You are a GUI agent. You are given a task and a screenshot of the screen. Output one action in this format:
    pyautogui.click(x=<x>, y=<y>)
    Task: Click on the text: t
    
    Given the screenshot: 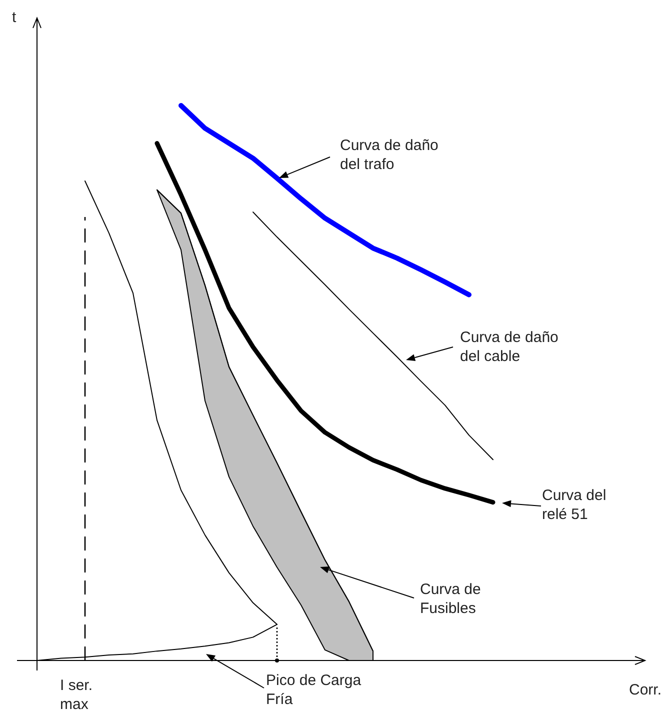 What is the action you would take?
    pyautogui.click(x=14, y=17)
    